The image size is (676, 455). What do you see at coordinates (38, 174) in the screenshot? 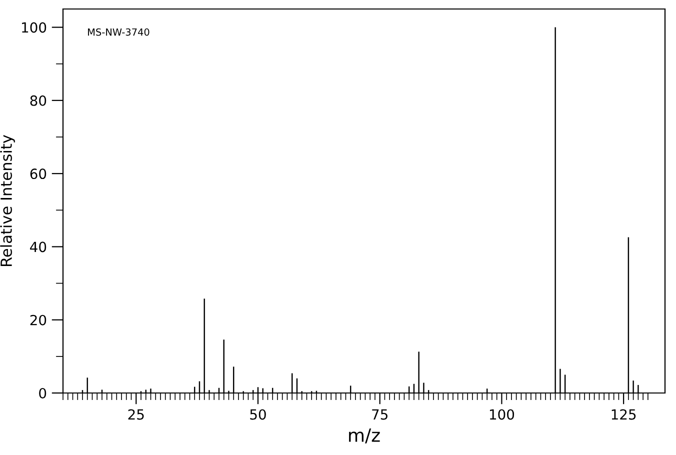
I see `y-tick-label: 60` at bounding box center [38, 174].